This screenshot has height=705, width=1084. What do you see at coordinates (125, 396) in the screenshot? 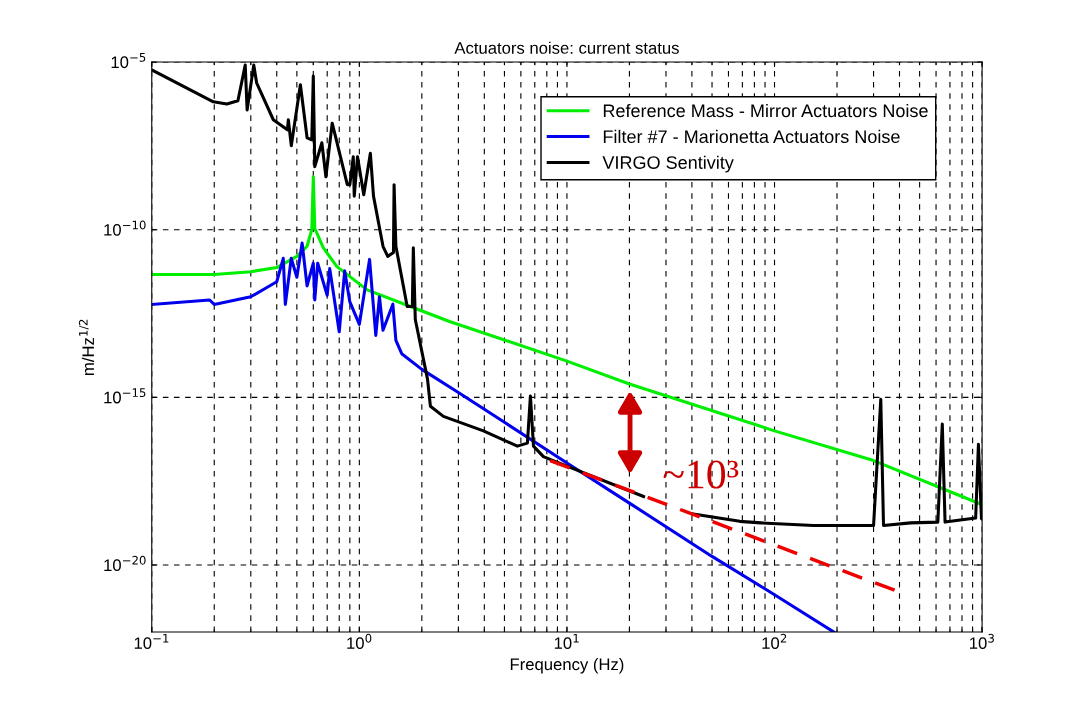
I see `y-tick-label: 10$^{−15}$` at bounding box center [125, 396].